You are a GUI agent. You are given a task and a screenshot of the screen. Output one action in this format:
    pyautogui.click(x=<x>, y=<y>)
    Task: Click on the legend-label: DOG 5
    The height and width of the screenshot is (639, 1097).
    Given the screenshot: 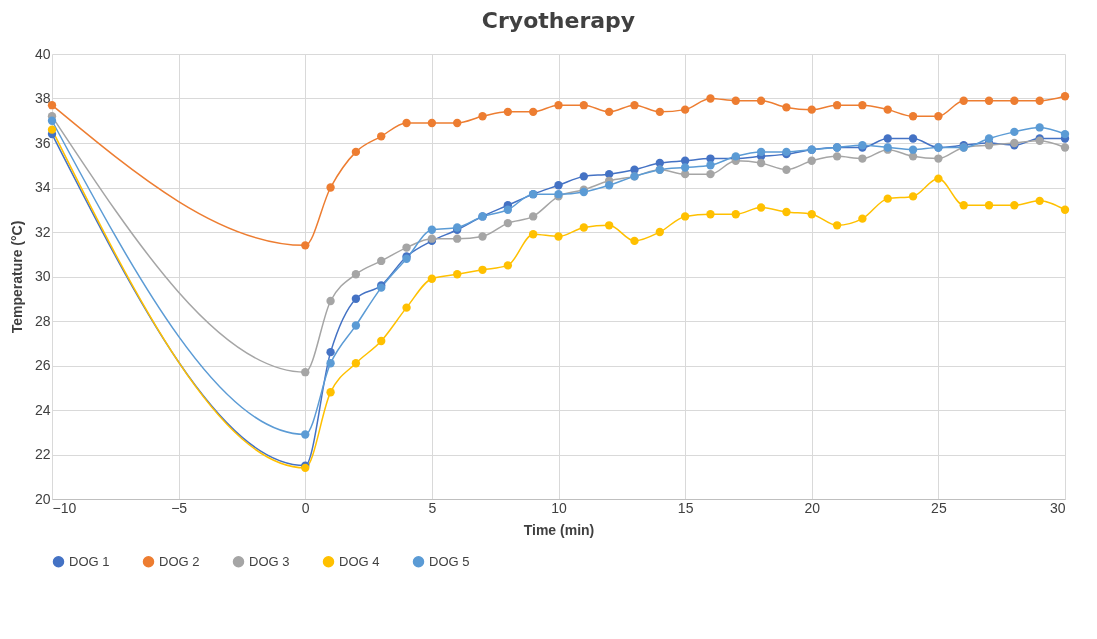 What is the action you would take?
    pyautogui.click(x=449, y=561)
    